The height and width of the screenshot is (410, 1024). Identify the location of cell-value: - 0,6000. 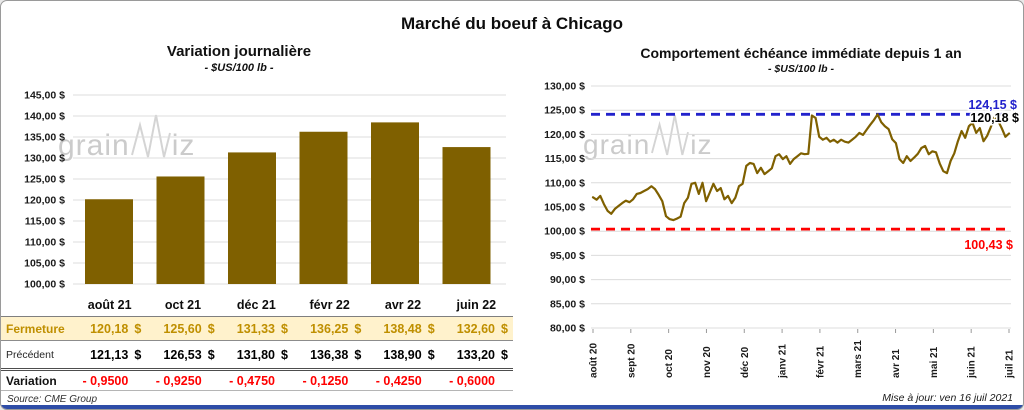
(472, 380).